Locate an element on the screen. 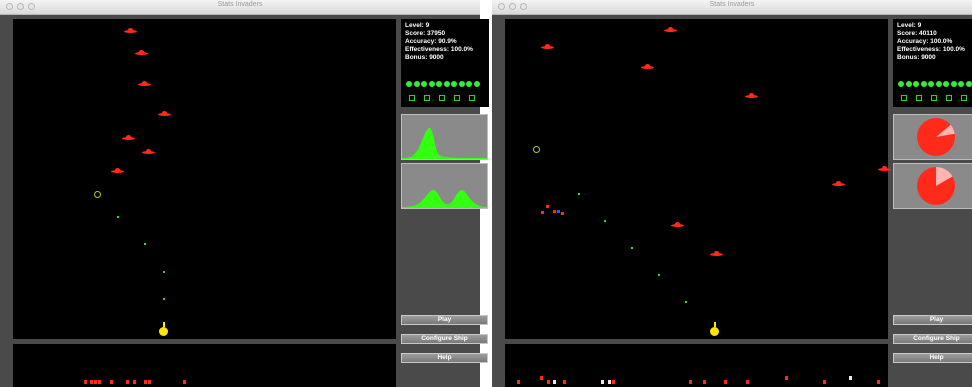 The width and height of the screenshot is (972, 387). score-text: Score: 37950 is located at coordinates (425, 33).